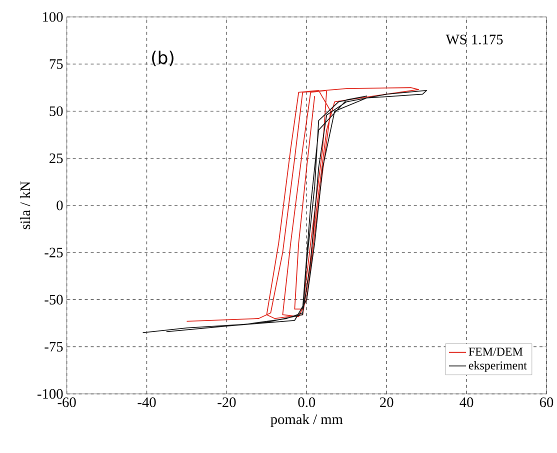 Image resolution: width=557 pixels, height=453 pixels. What do you see at coordinates (474, 39) in the screenshot?
I see `annotation: WS 1.175` at bounding box center [474, 39].